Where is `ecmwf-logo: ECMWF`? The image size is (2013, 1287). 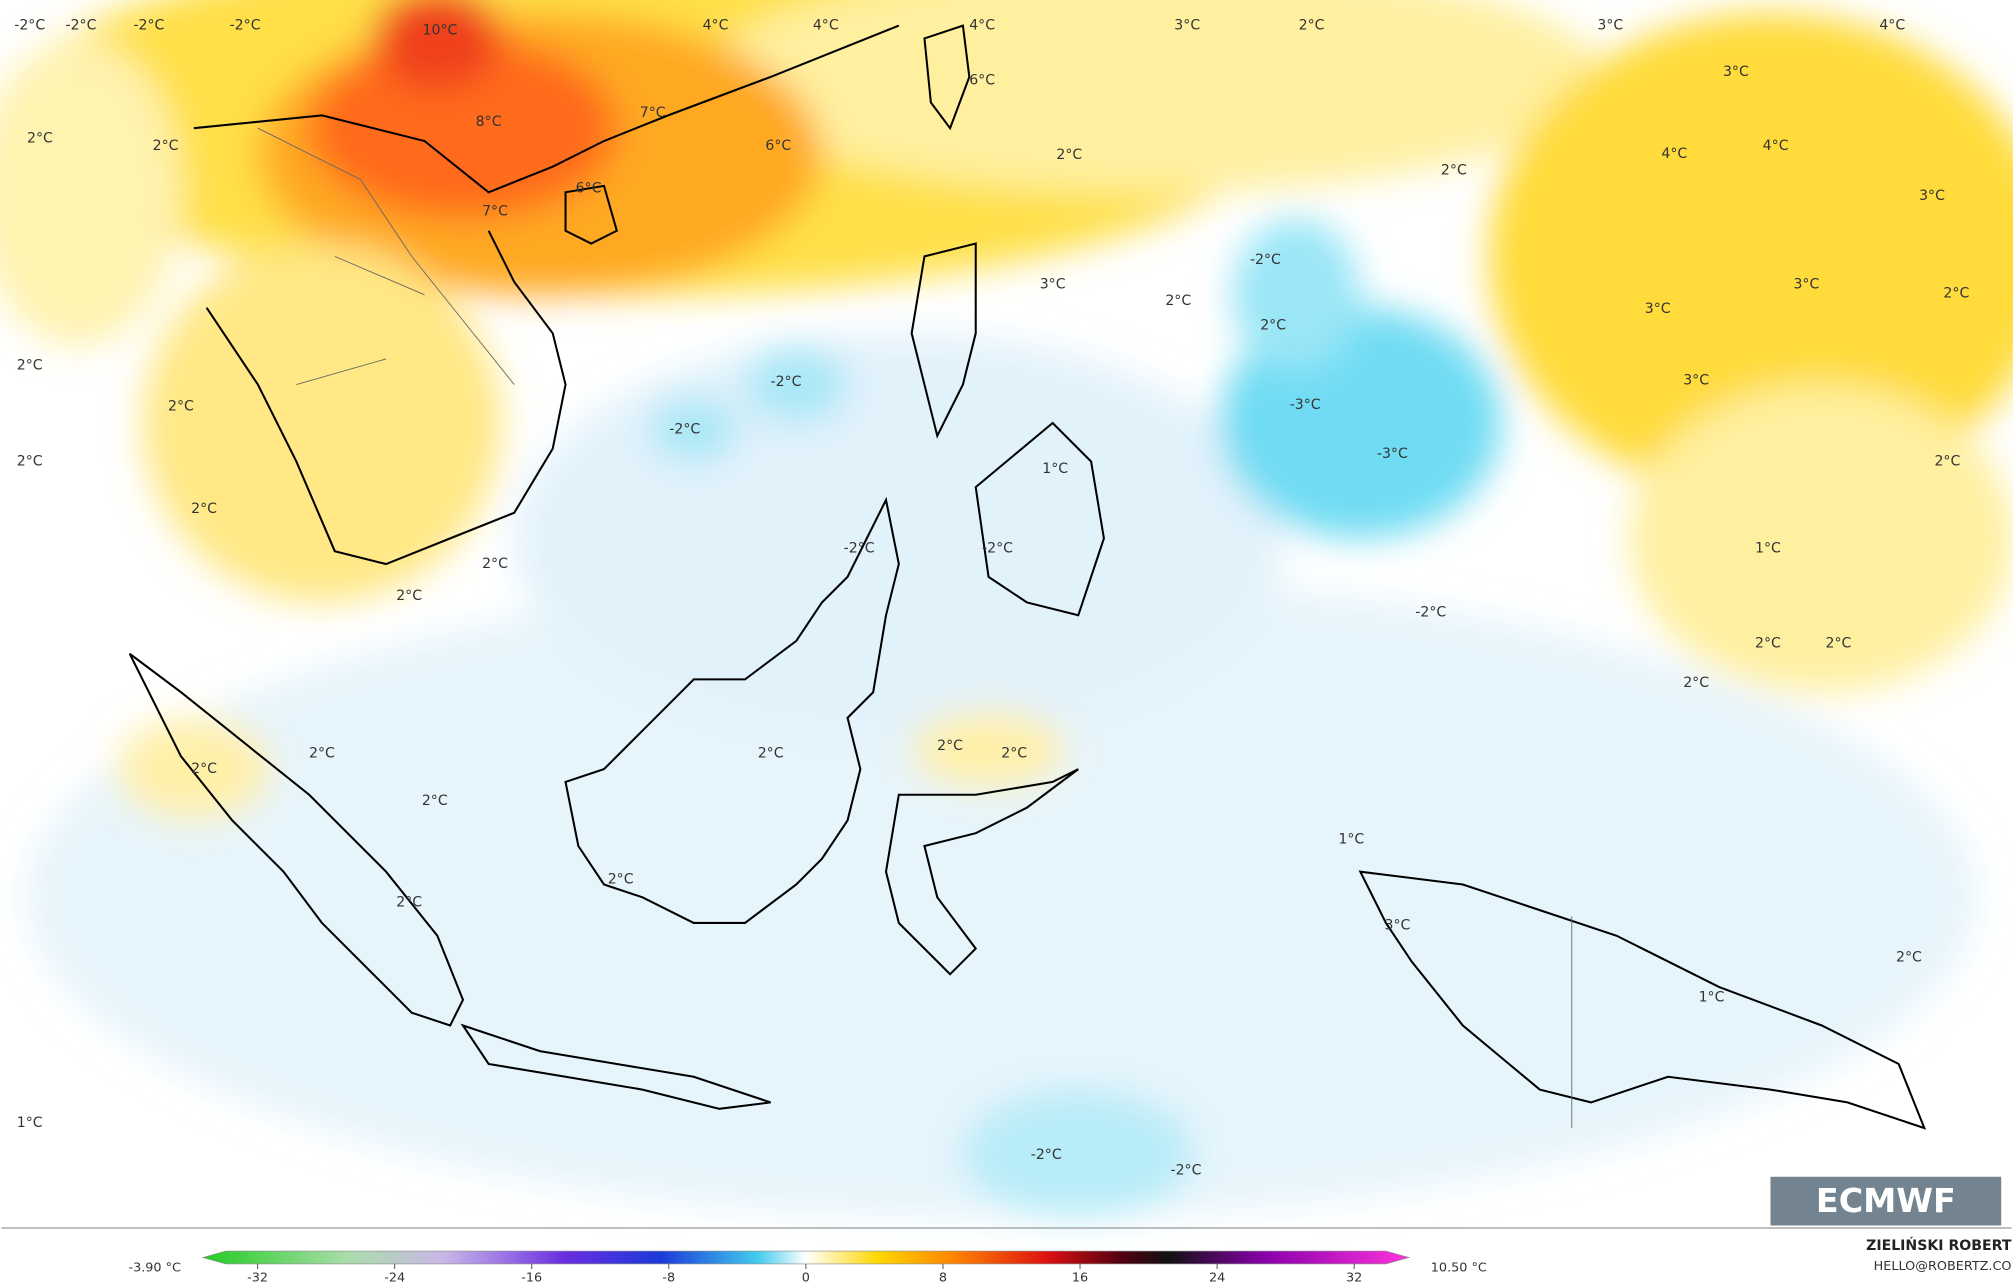
ecmwf-logo: ECMWF is located at coordinates (1886, 1201).